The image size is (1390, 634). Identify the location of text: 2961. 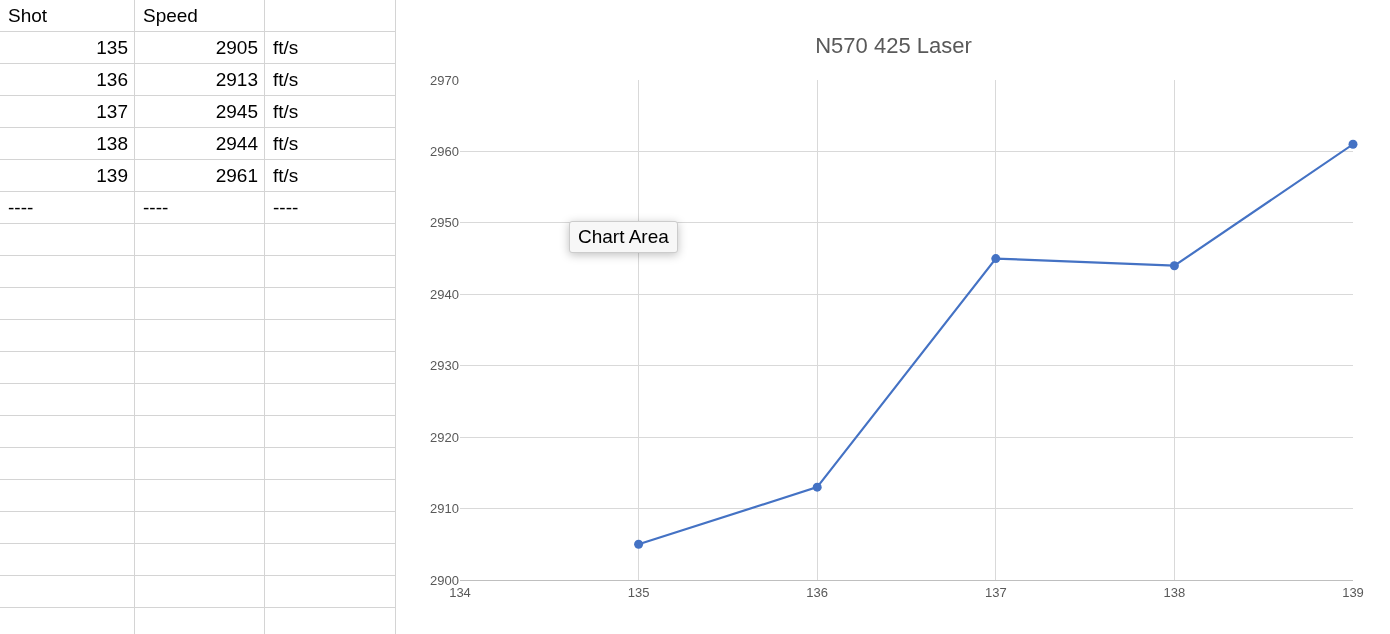
(236, 176).